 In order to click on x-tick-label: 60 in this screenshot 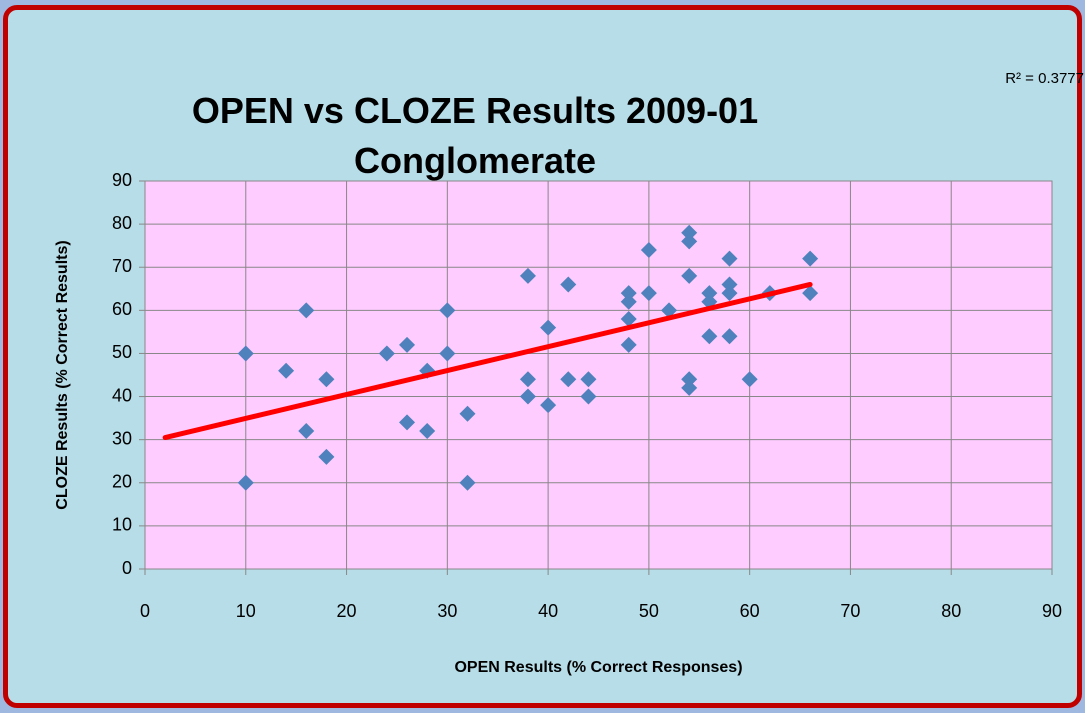, I will do `click(750, 611)`.